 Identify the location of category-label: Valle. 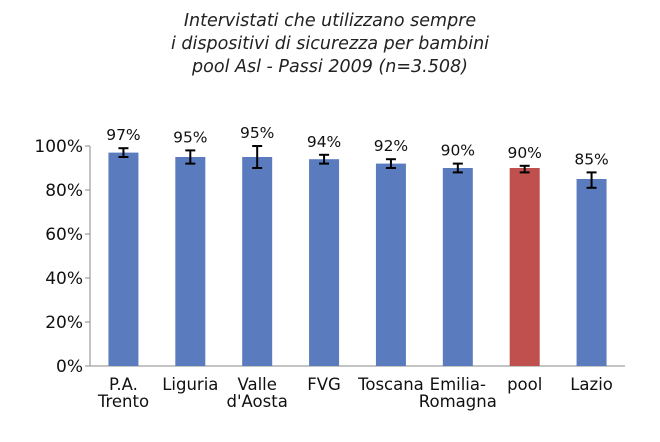
(256, 384).